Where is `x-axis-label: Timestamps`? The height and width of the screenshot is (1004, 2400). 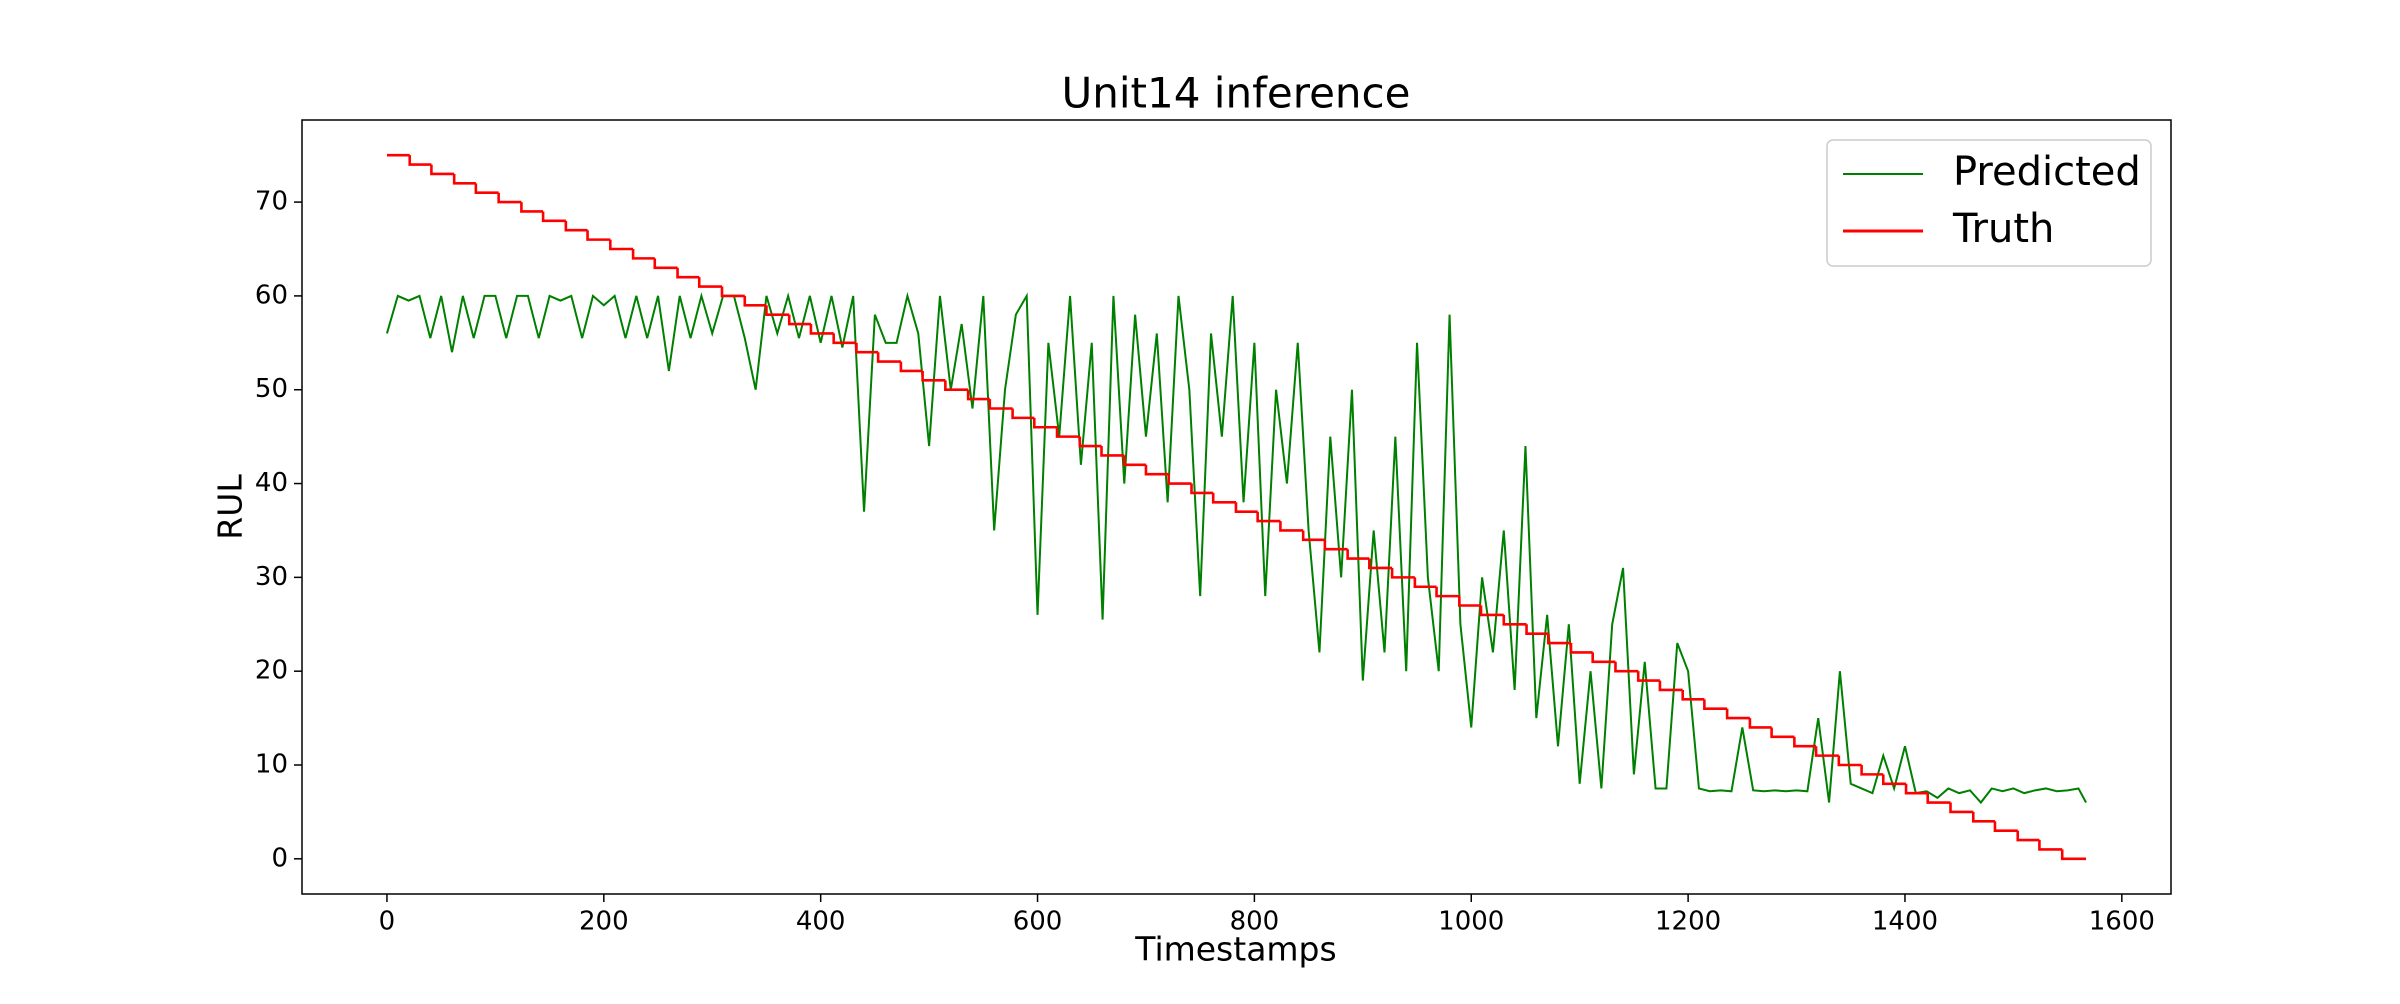
x-axis-label: Timestamps is located at coordinates (1235, 949).